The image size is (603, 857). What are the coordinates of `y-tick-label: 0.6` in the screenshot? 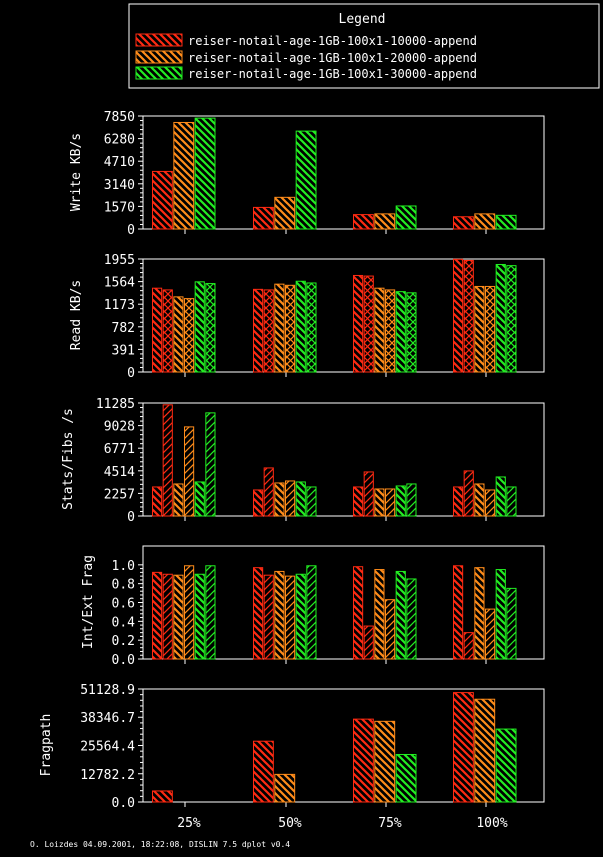 It's located at (123, 604).